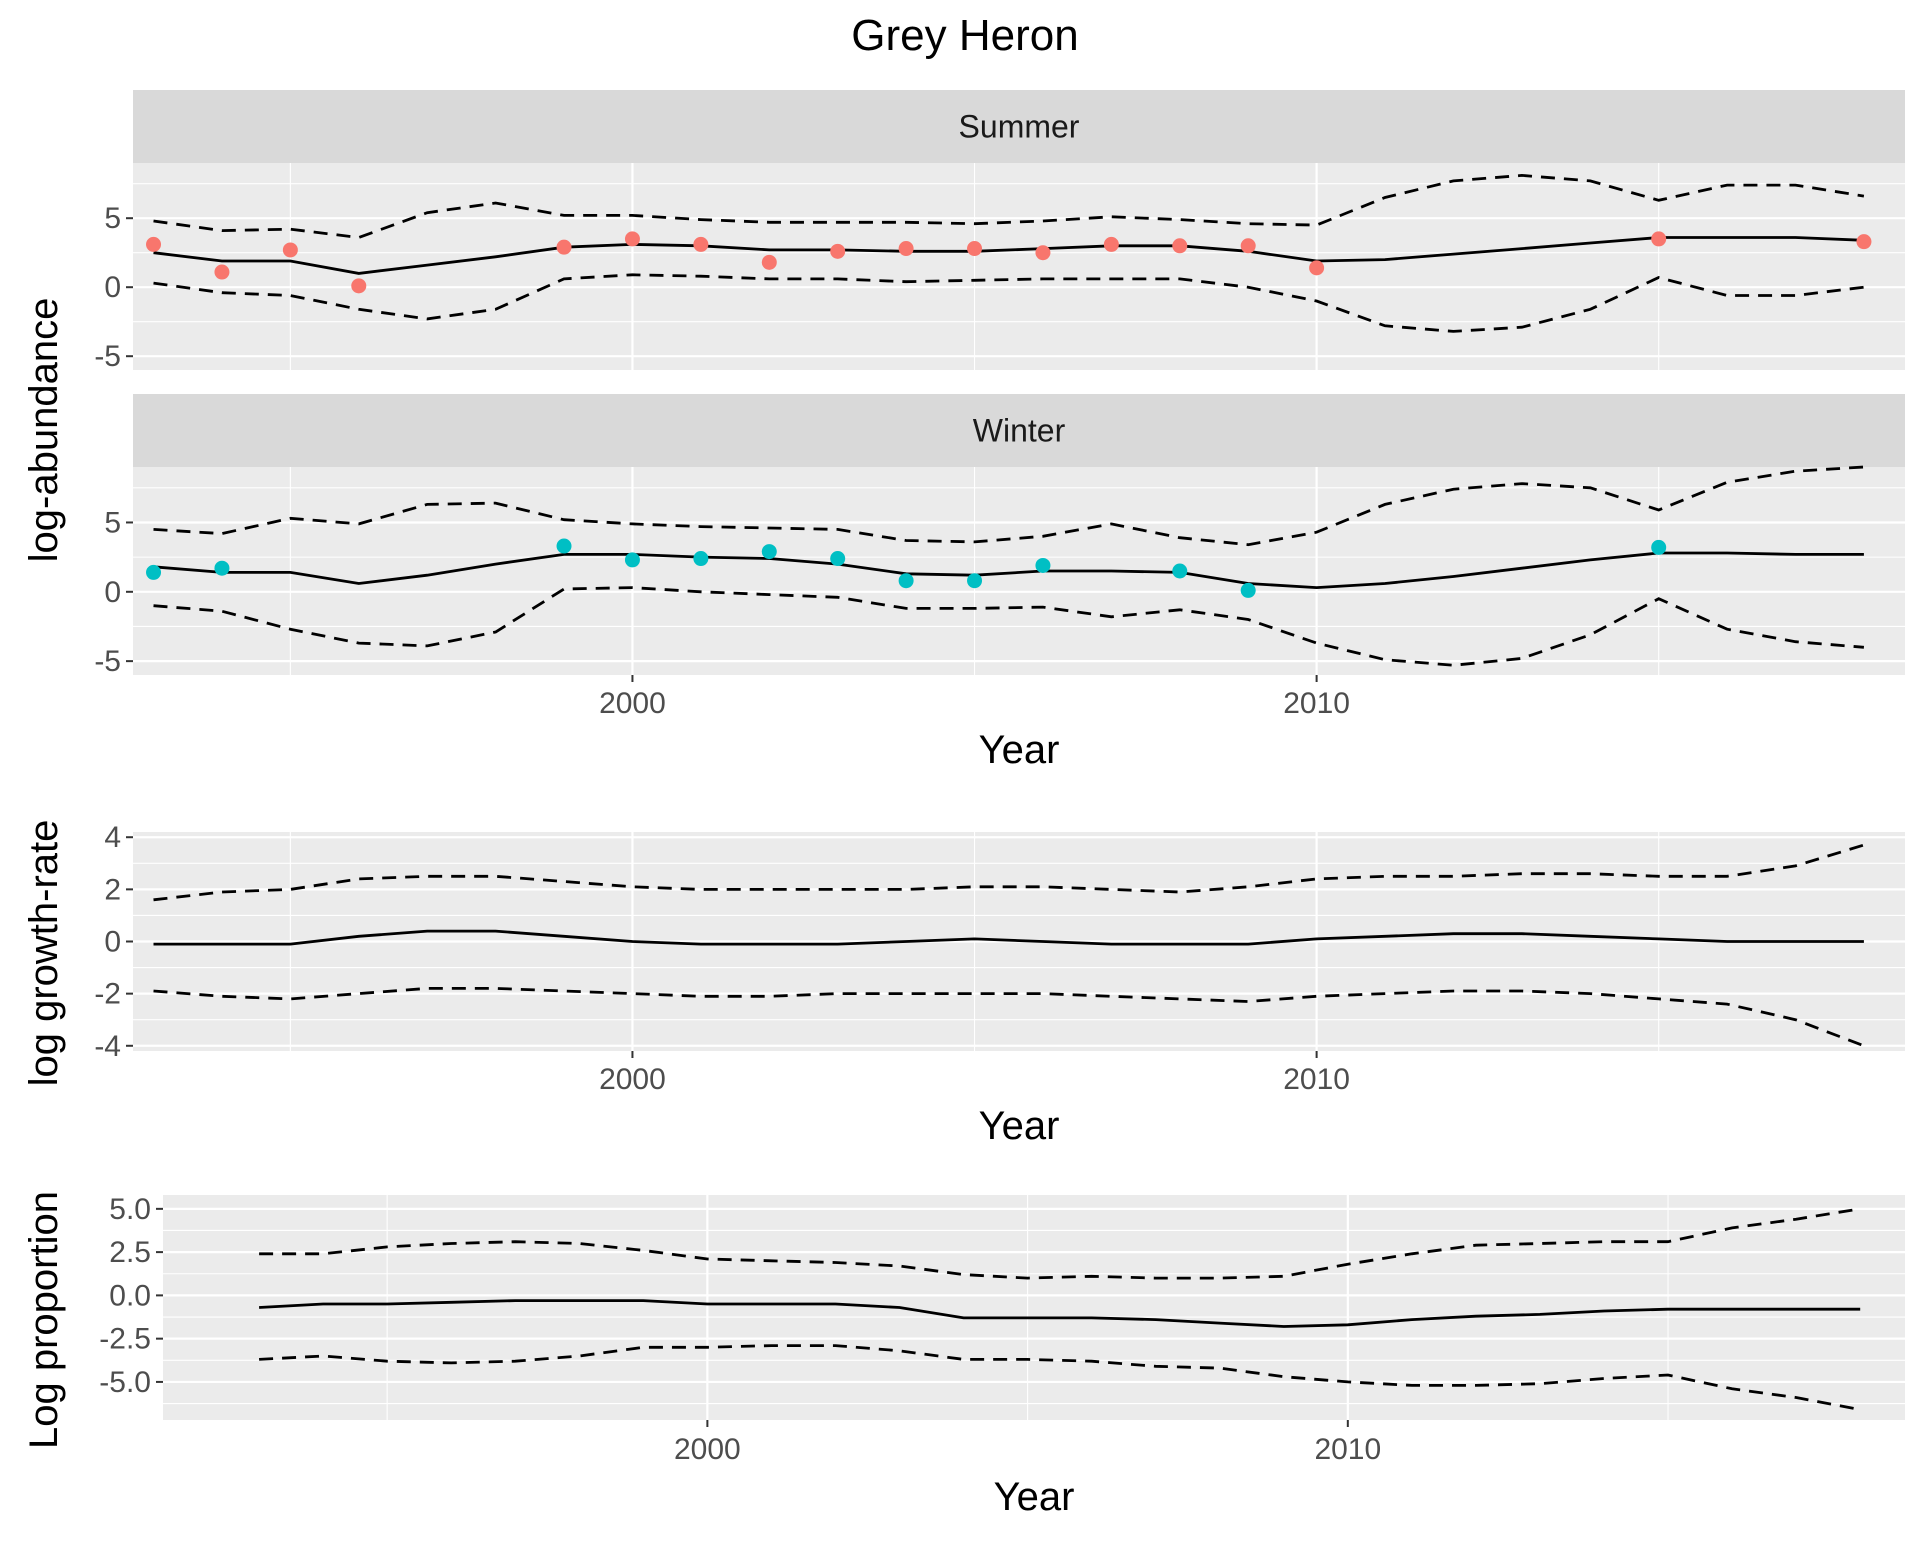  I want to click on y-tick-label: 2, so click(112, 889).